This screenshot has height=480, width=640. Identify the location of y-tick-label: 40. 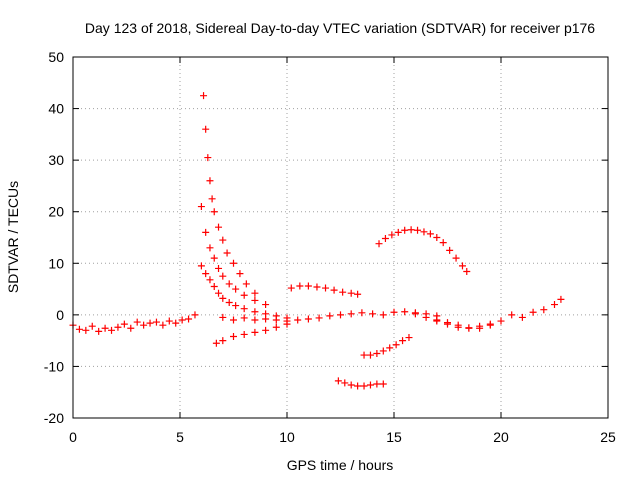
(56, 109).